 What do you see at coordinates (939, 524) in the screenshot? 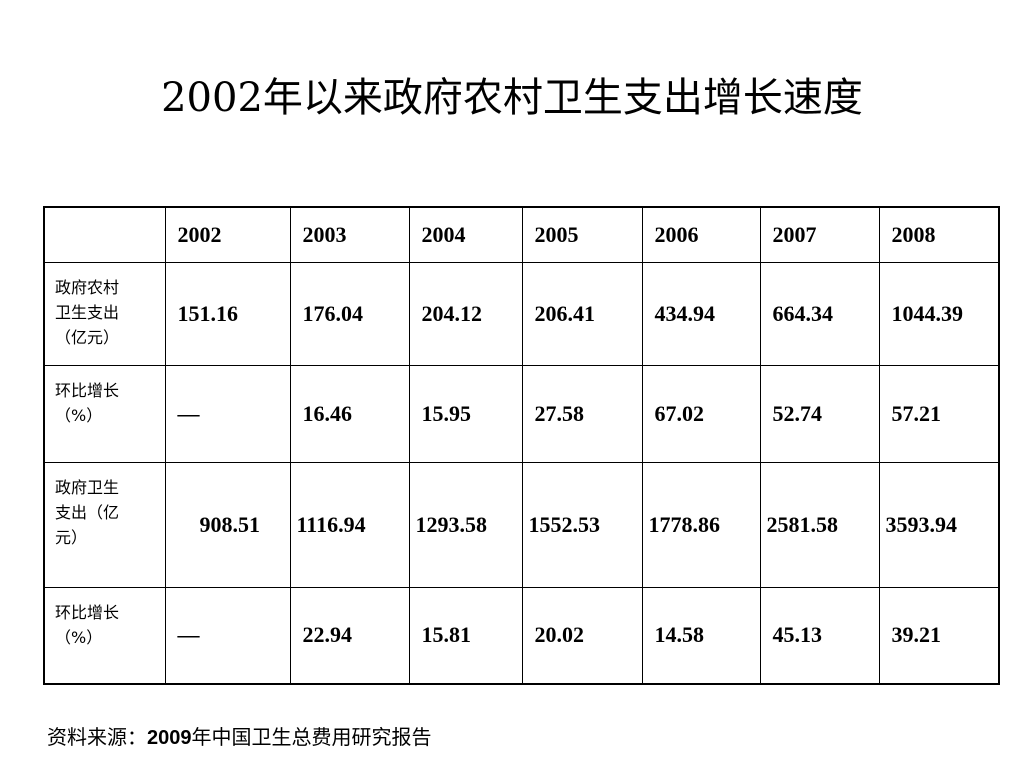
I see `value-cell: 3593.94` at bounding box center [939, 524].